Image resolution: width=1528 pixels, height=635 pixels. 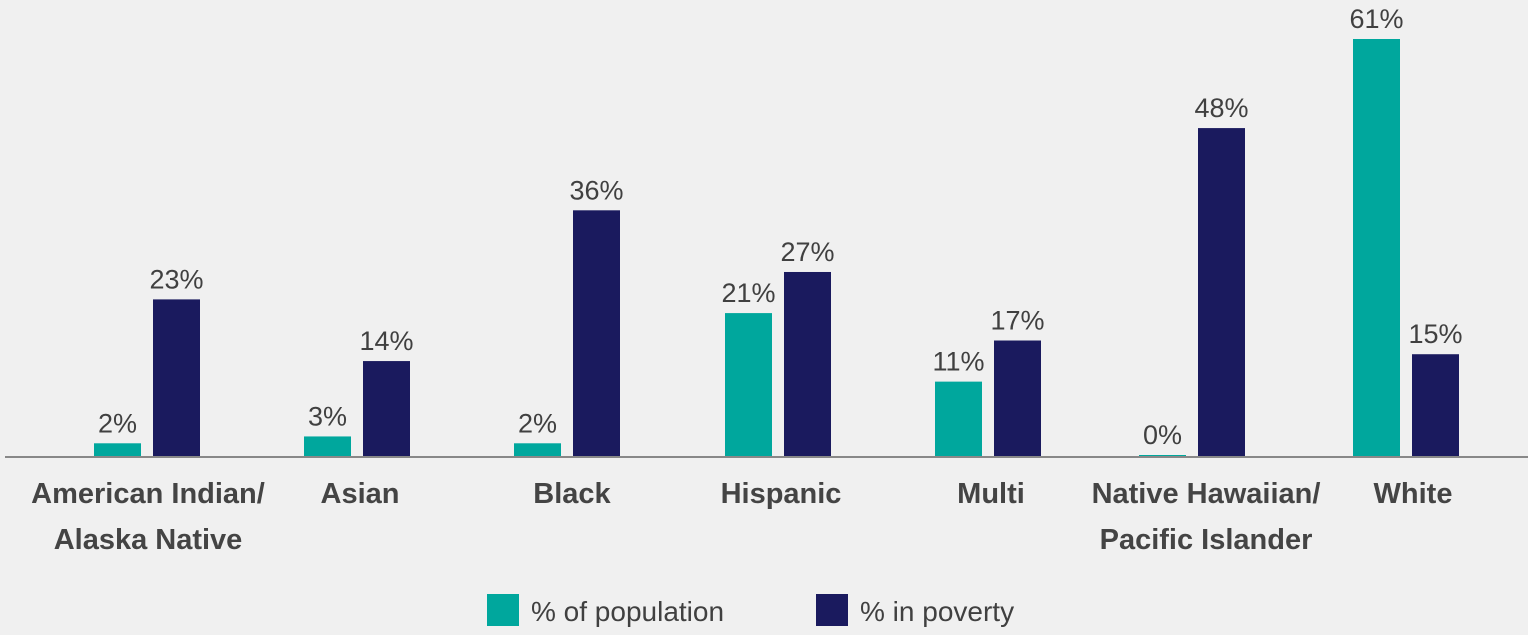 I want to click on data-label-poverty-0: 23%, so click(x=176, y=279).